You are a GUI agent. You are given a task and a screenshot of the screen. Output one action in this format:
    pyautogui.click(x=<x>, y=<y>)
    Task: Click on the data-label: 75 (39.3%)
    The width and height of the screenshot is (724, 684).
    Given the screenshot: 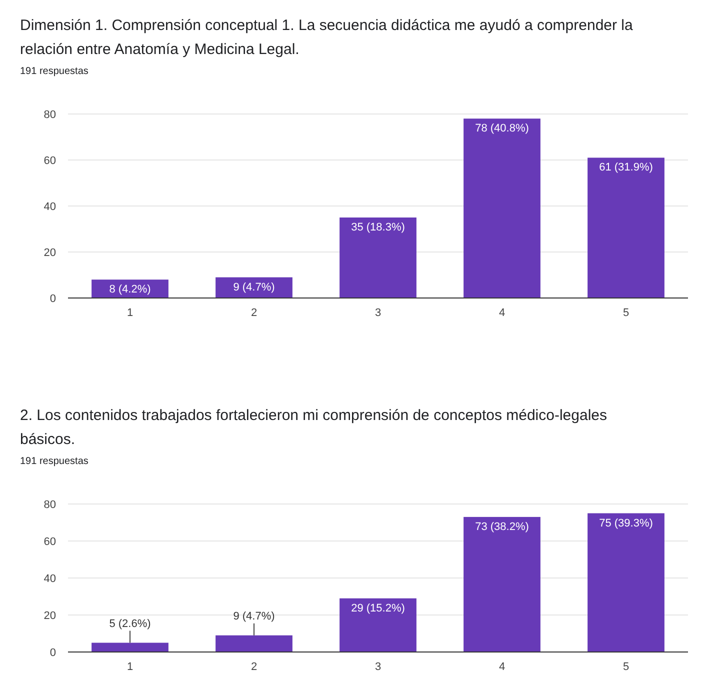 What is the action you would take?
    pyautogui.click(x=626, y=523)
    